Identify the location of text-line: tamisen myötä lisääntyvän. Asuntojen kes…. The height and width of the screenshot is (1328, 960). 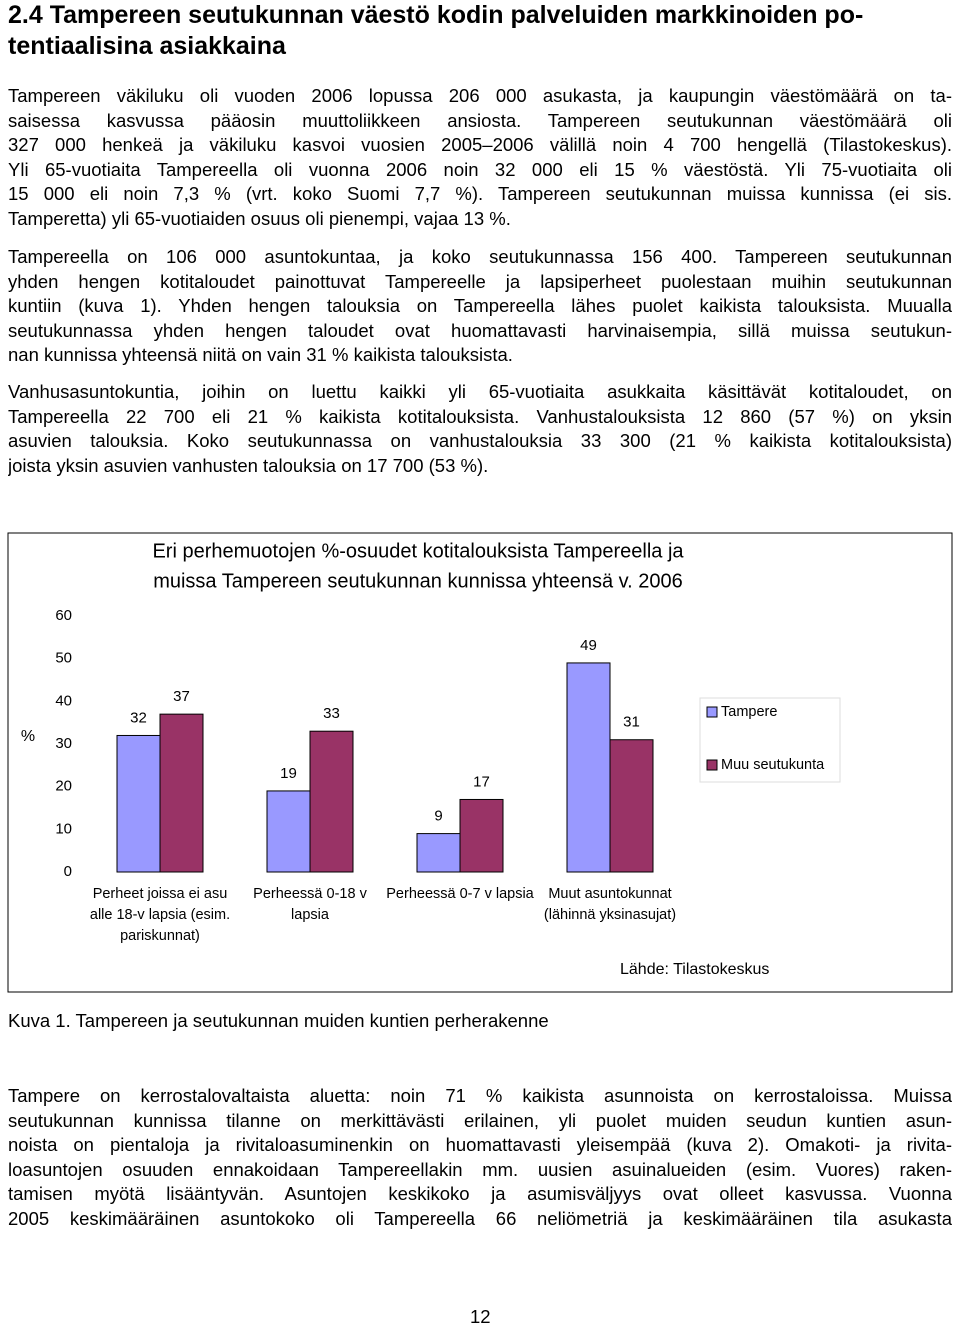
(480, 1194).